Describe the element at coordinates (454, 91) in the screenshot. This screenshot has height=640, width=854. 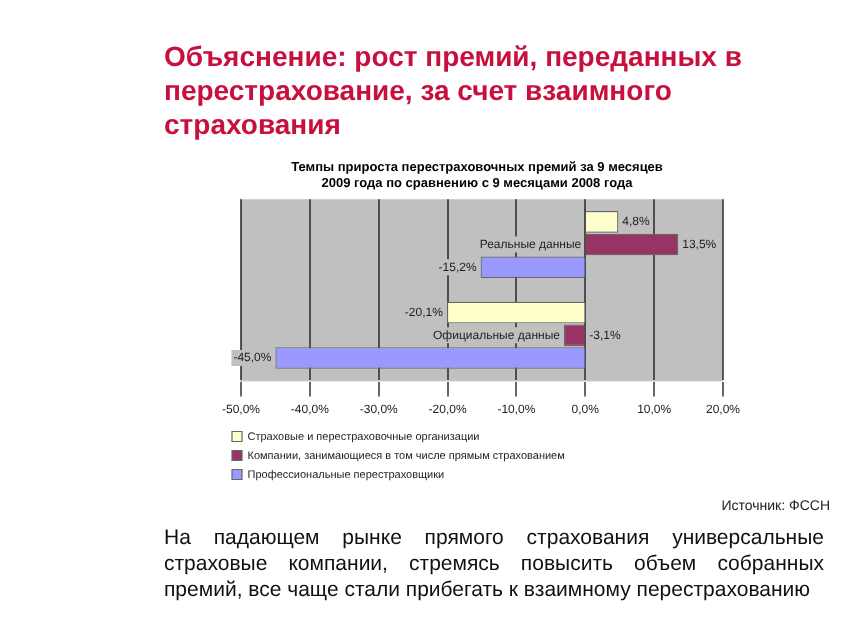
I see `chart-title: Объяснение: рост премий, переданных в перестрахование, за счет взаимного страхования` at that location.